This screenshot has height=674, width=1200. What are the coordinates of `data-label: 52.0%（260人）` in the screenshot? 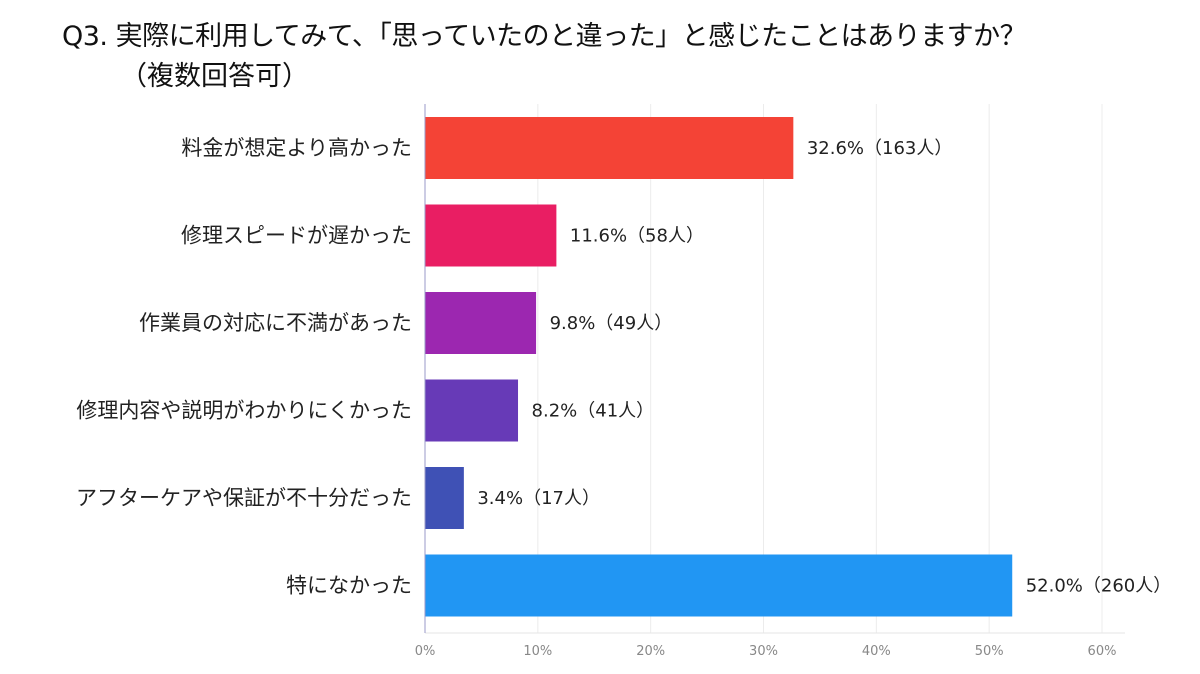 It's located at (1099, 586).